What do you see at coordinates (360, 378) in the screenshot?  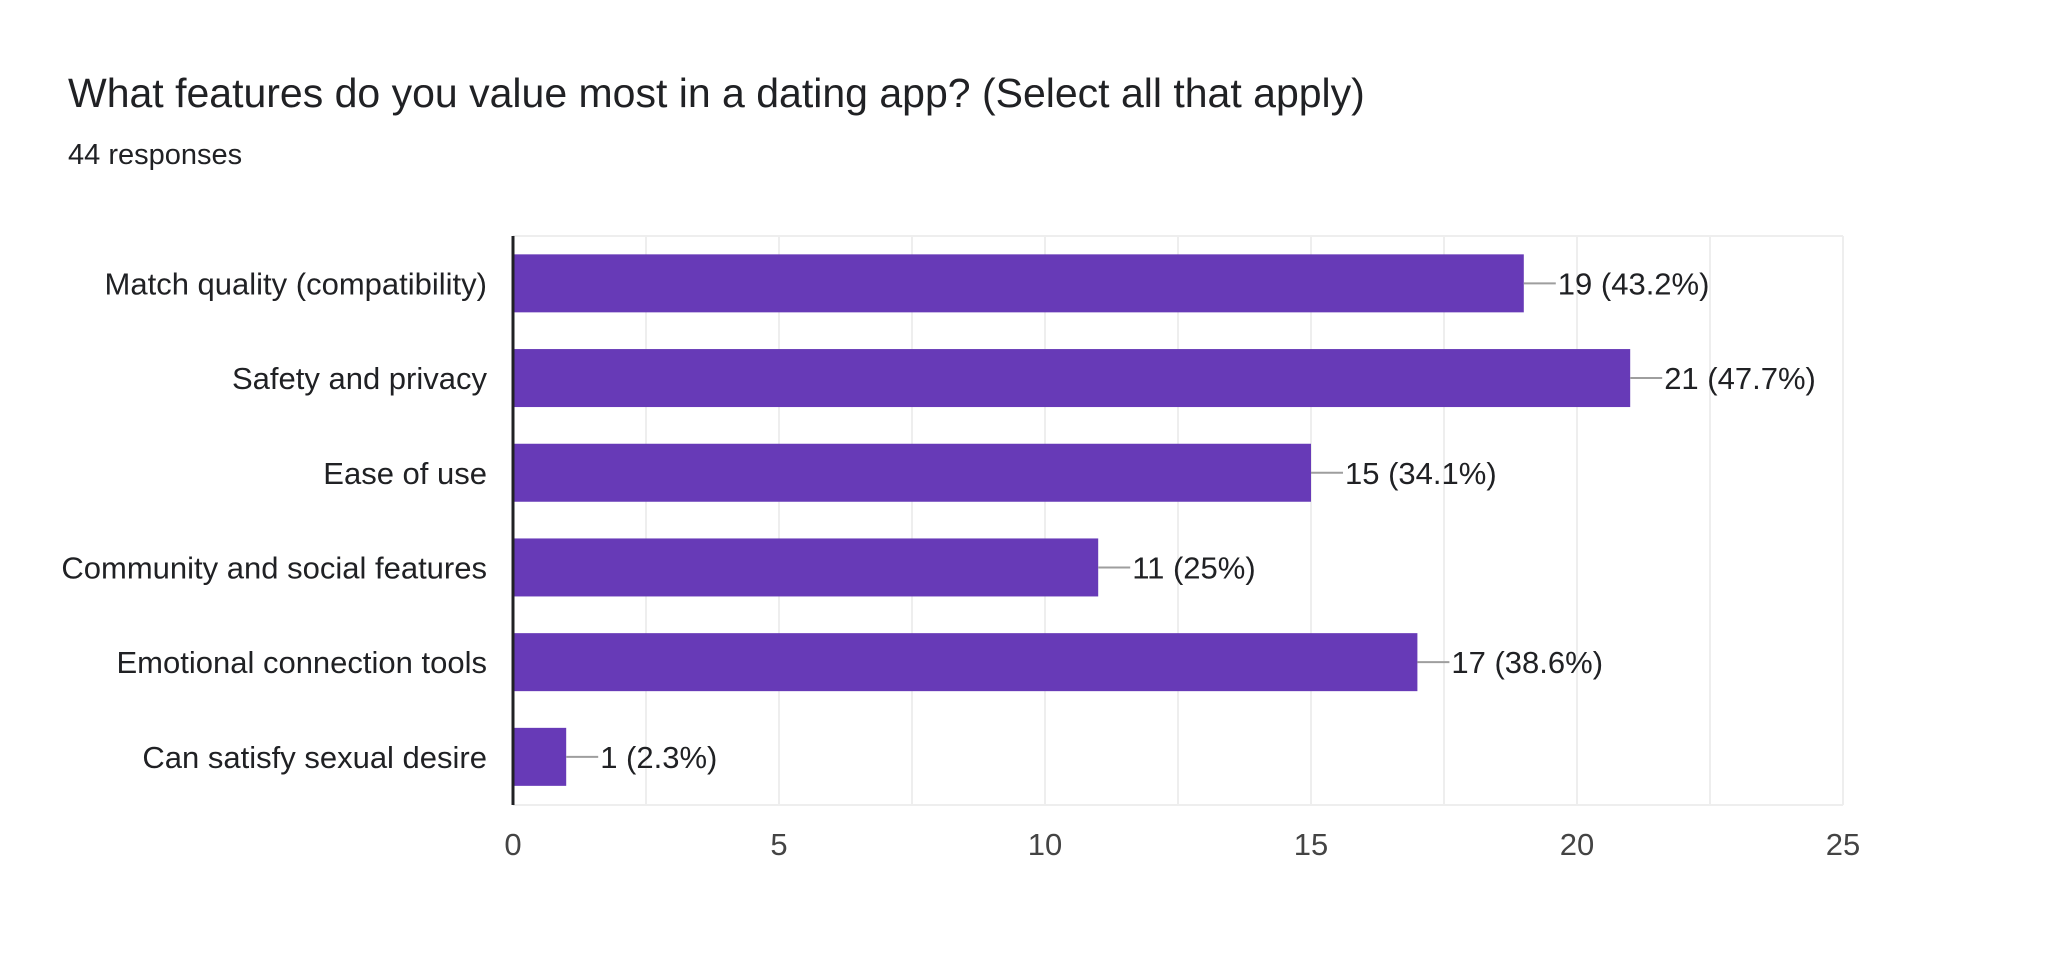 I see `category-label: Safety and privacy` at bounding box center [360, 378].